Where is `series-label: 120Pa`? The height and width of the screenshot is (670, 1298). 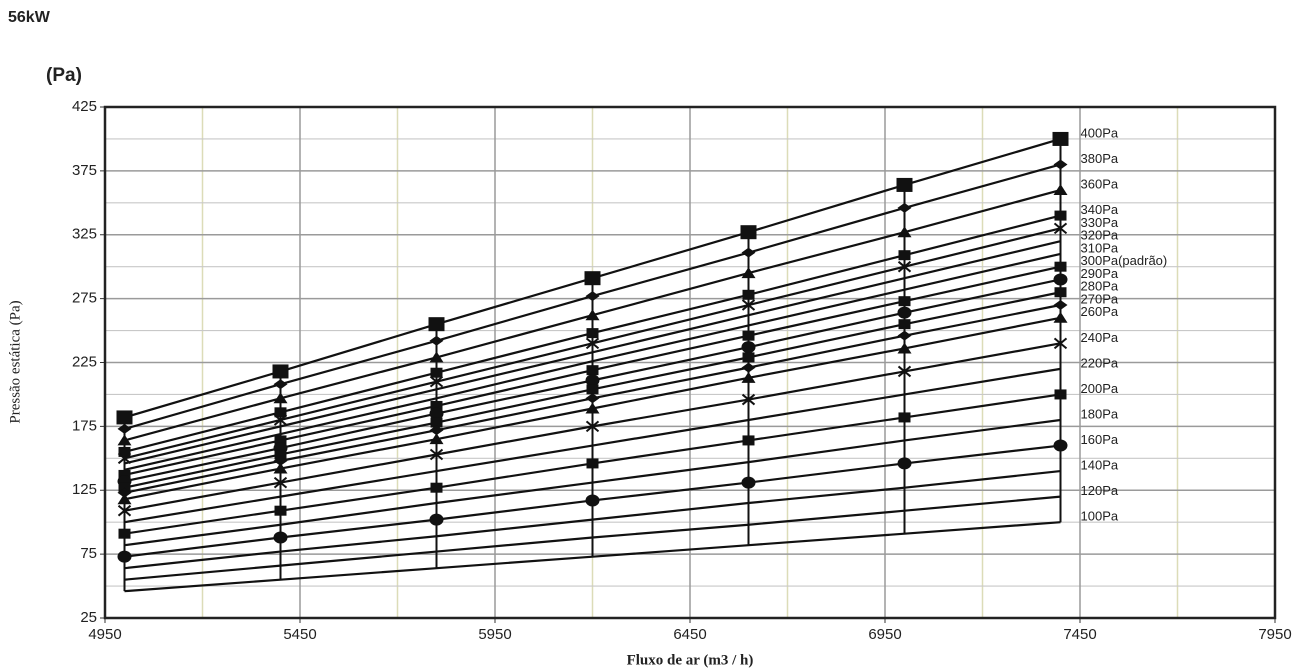 series-label: 120Pa is located at coordinates (1100, 490).